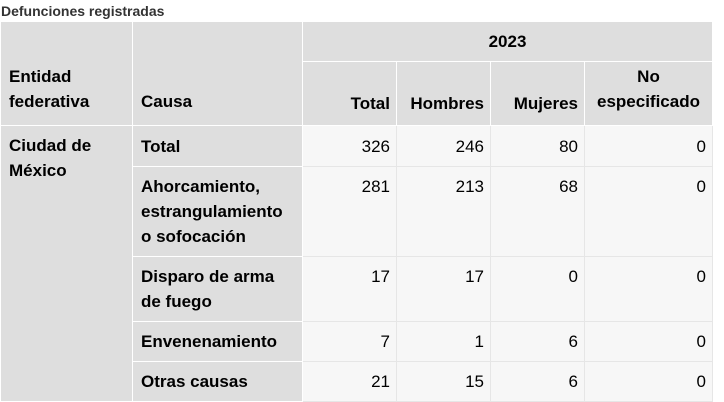 This screenshot has width=724, height=402. Describe the element at coordinates (648, 93) in the screenshot. I see `header-no-especificado: No especificado` at that location.